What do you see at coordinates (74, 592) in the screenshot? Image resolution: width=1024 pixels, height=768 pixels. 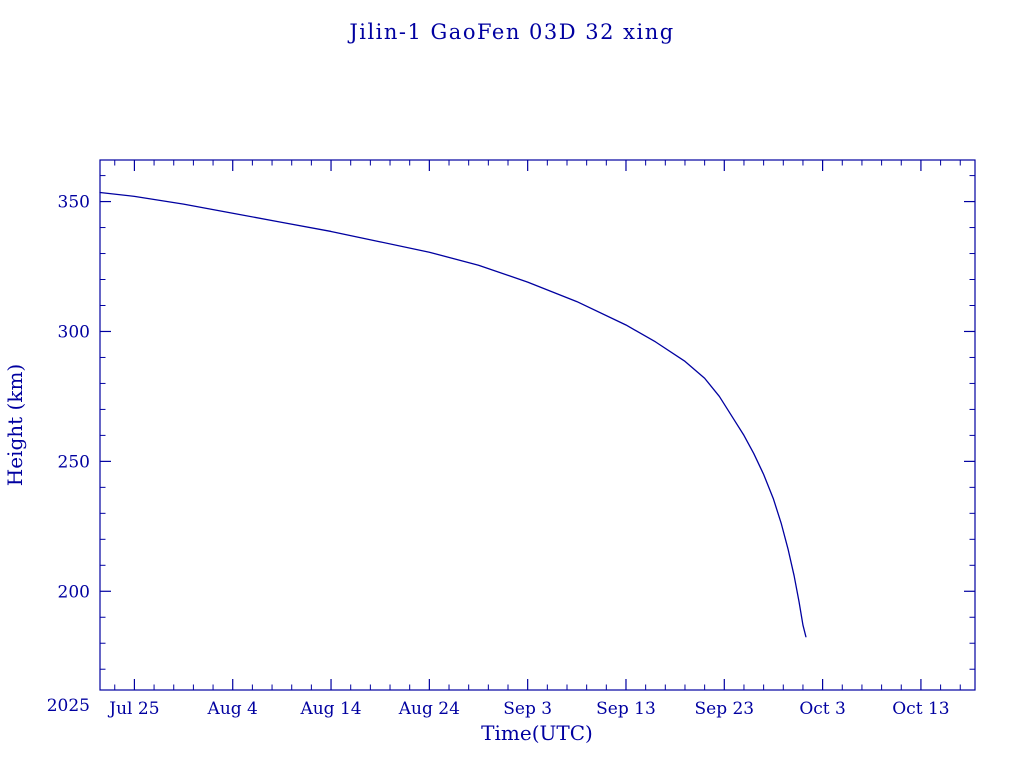 I see `y-tick-label: 200` at bounding box center [74, 592].